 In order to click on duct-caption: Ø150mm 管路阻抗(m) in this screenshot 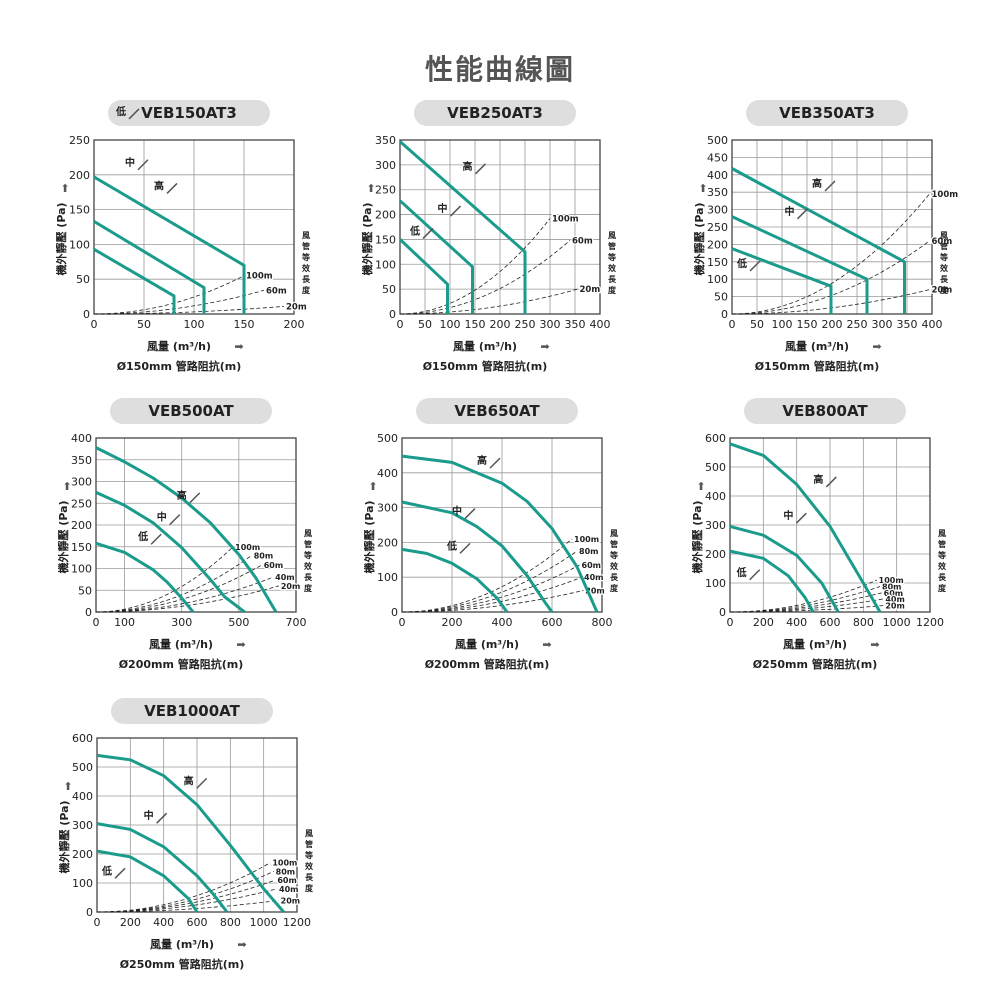, I will do `click(179, 366)`.